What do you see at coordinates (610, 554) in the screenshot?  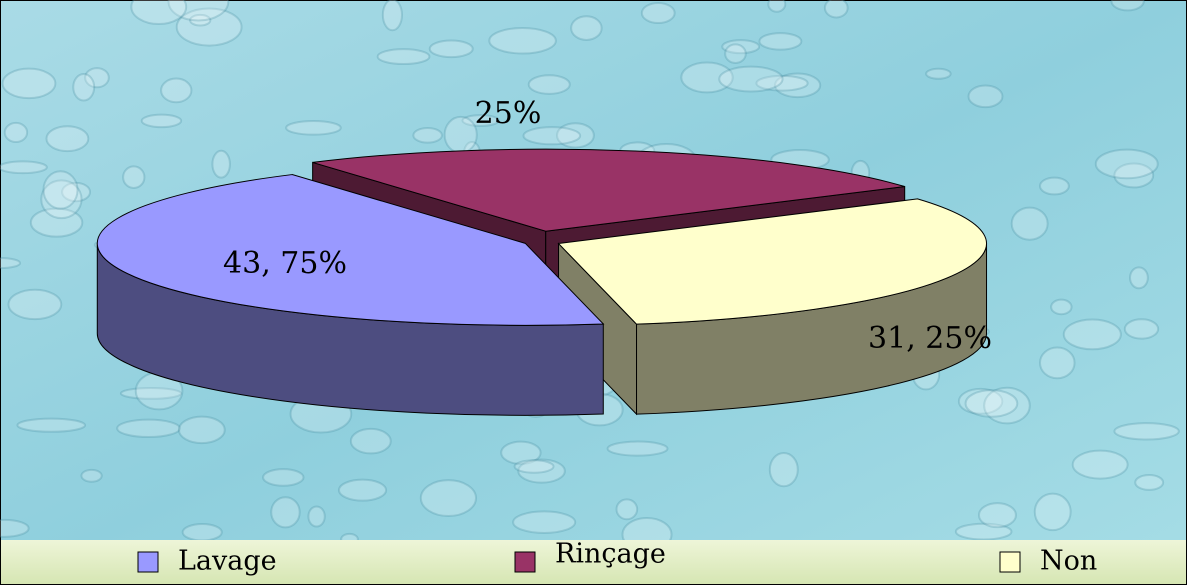 I see `legend-label: Rinçage` at bounding box center [610, 554].